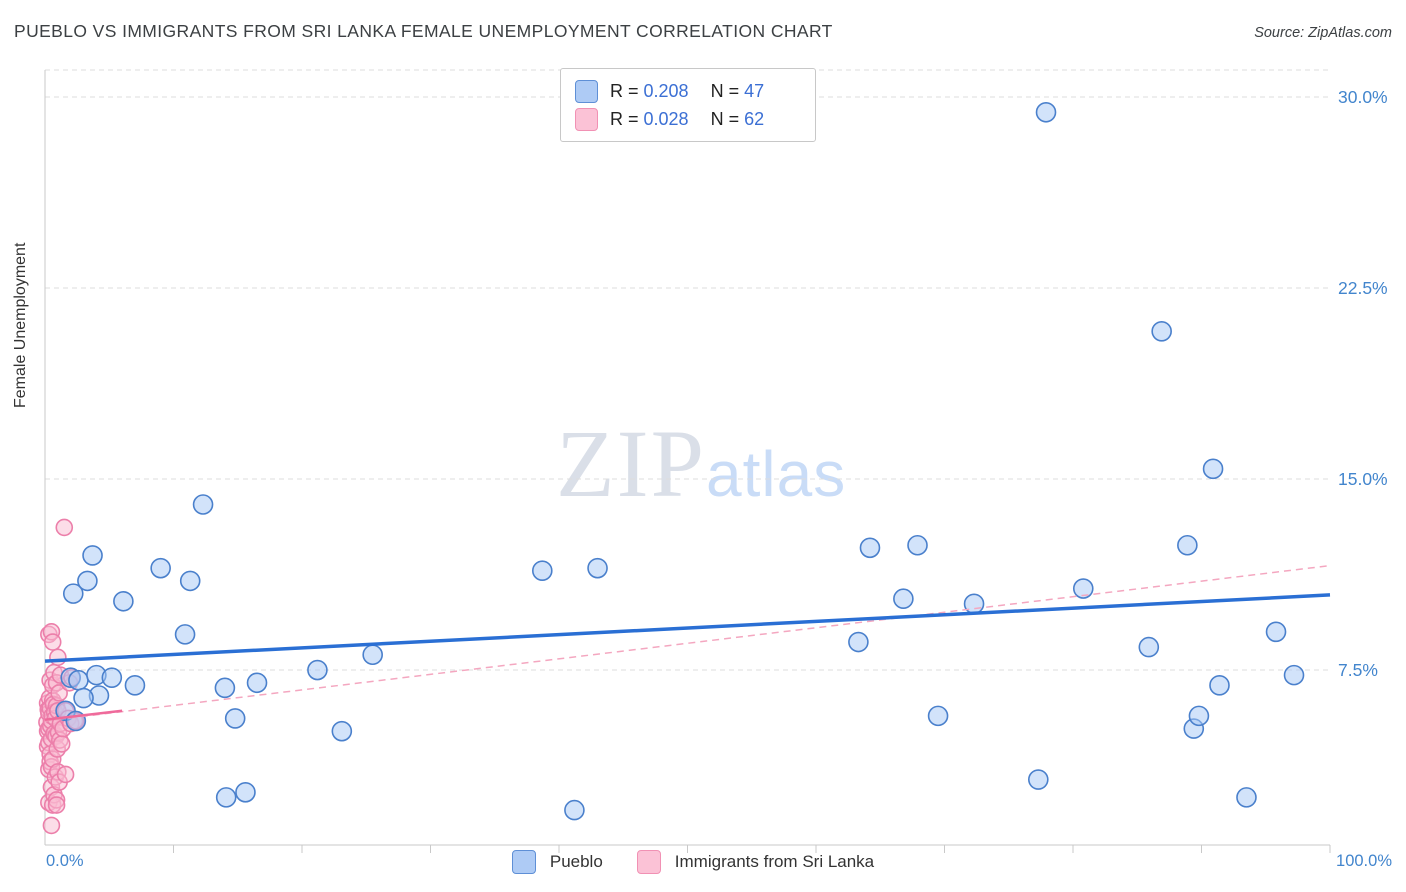 This screenshot has width=1406, height=892. What do you see at coordinates (774, 861) in the screenshot?
I see `sri-lanka-legend-label: Immigrants from Sri Lanka` at bounding box center [774, 861].